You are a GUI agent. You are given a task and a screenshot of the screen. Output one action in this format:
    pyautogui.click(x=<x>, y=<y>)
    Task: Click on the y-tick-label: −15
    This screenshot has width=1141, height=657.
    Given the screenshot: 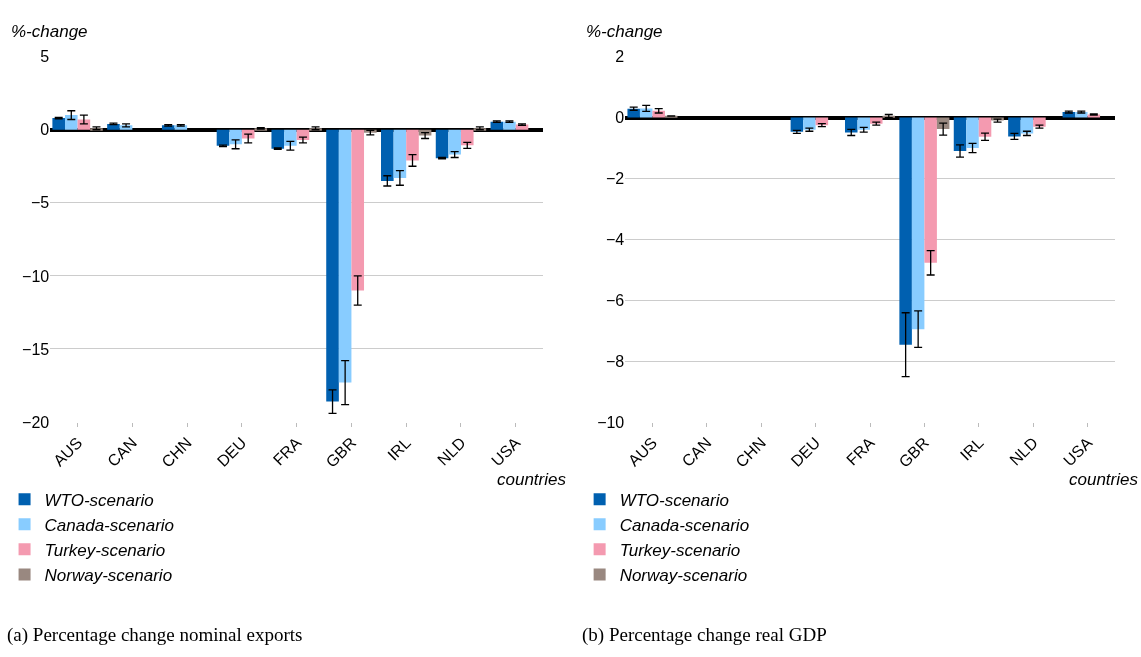 What is the action you would take?
    pyautogui.click(x=36, y=349)
    